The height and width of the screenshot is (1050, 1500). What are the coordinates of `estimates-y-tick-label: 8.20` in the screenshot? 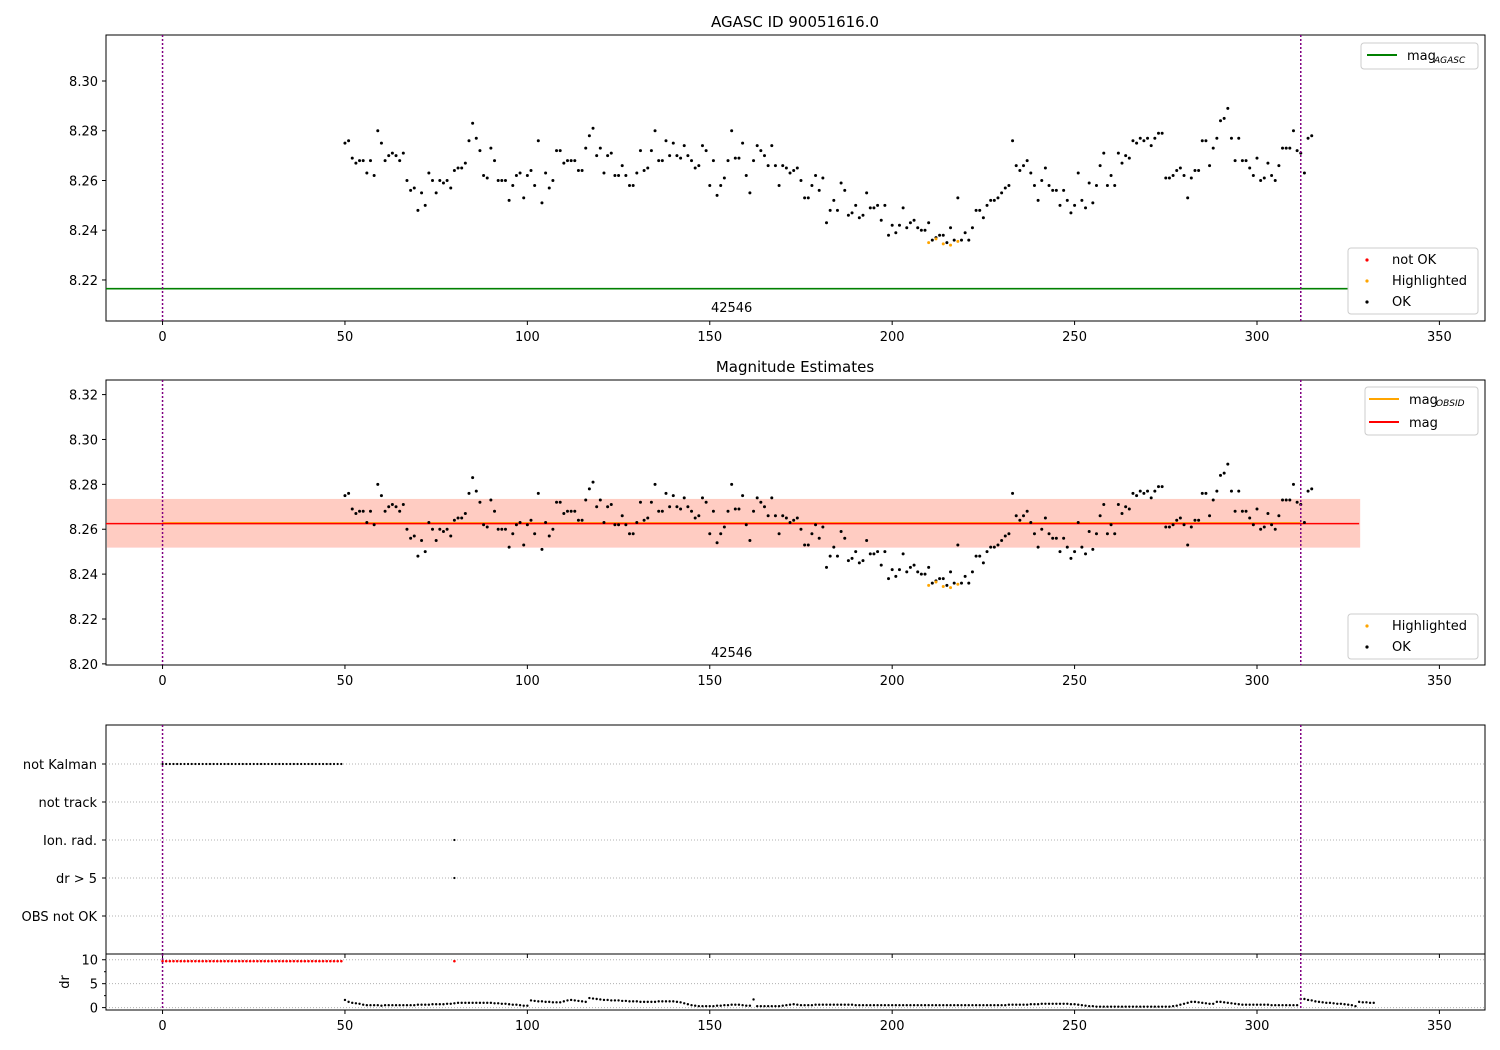 It's located at (83, 665).